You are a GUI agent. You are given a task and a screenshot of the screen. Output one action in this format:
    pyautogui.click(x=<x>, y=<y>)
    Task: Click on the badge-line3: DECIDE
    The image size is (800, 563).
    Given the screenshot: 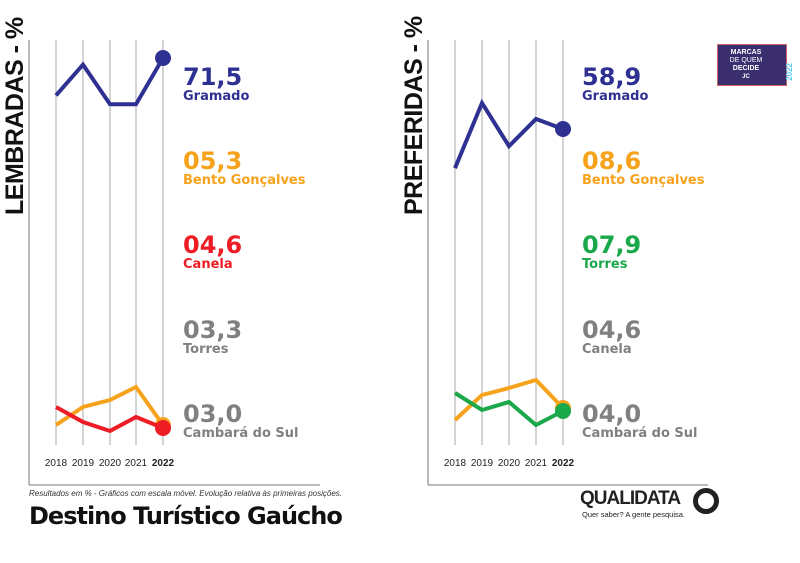 What is the action you would take?
    pyautogui.click(x=746, y=68)
    